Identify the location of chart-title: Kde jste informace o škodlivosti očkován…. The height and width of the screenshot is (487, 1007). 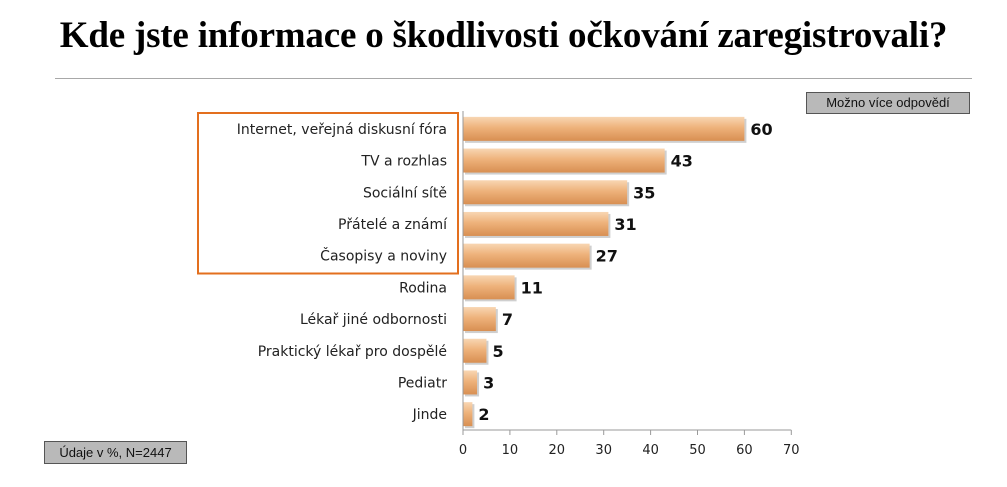
(503, 35).